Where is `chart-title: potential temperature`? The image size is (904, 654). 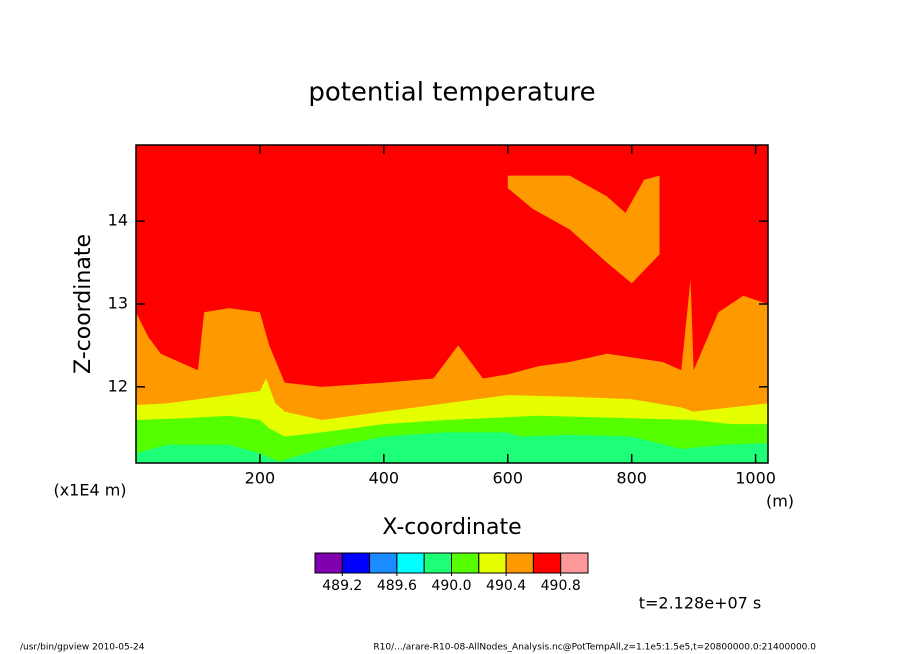 chart-title: potential temperature is located at coordinates (451, 93).